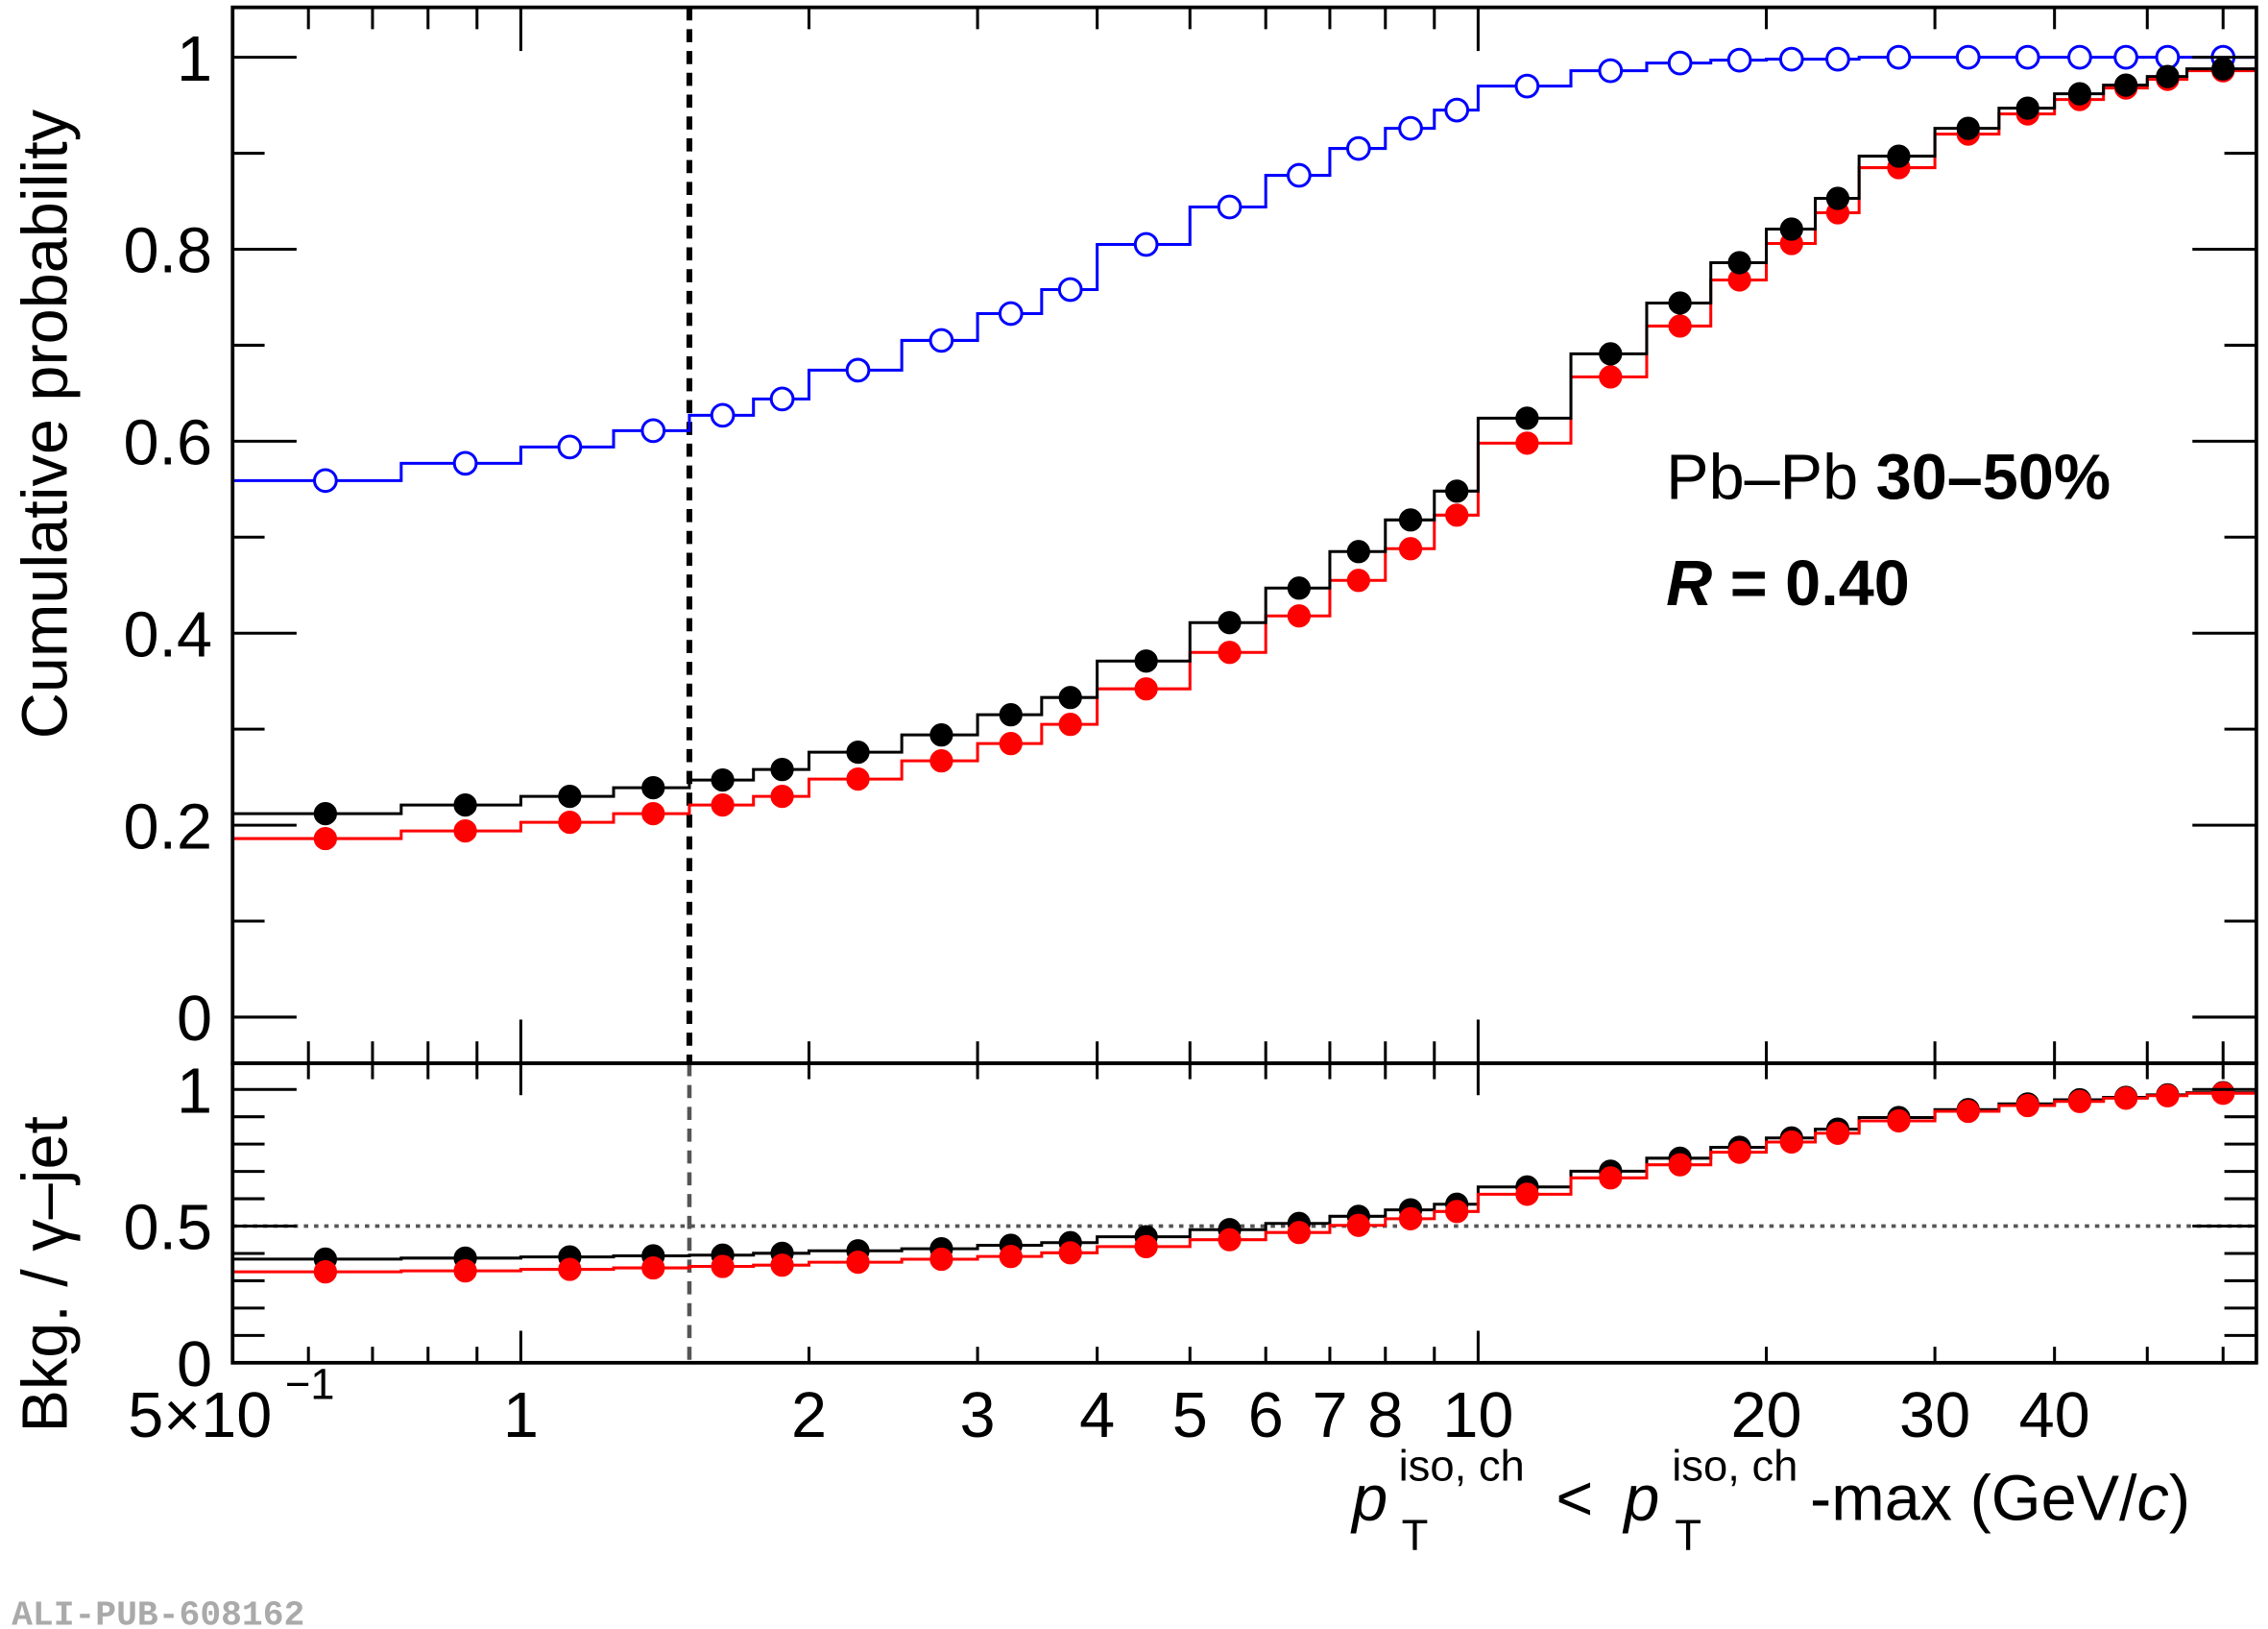  I want to click on annotation-radius: R = 0.40, so click(1788, 584).